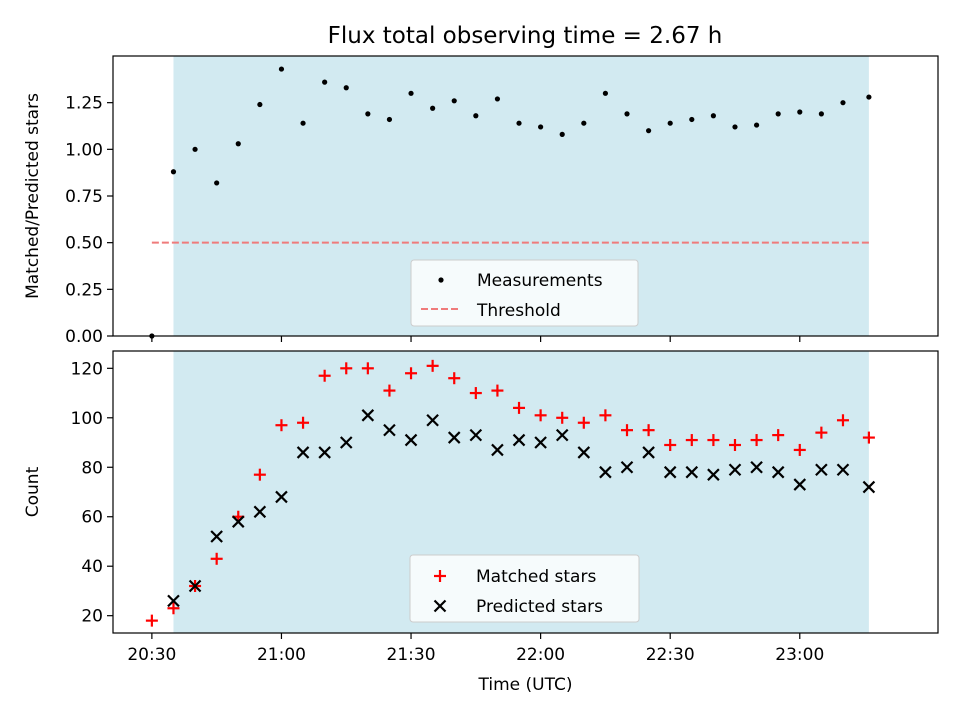  I want to click on ratio-x-ticks, so click(476, 339).